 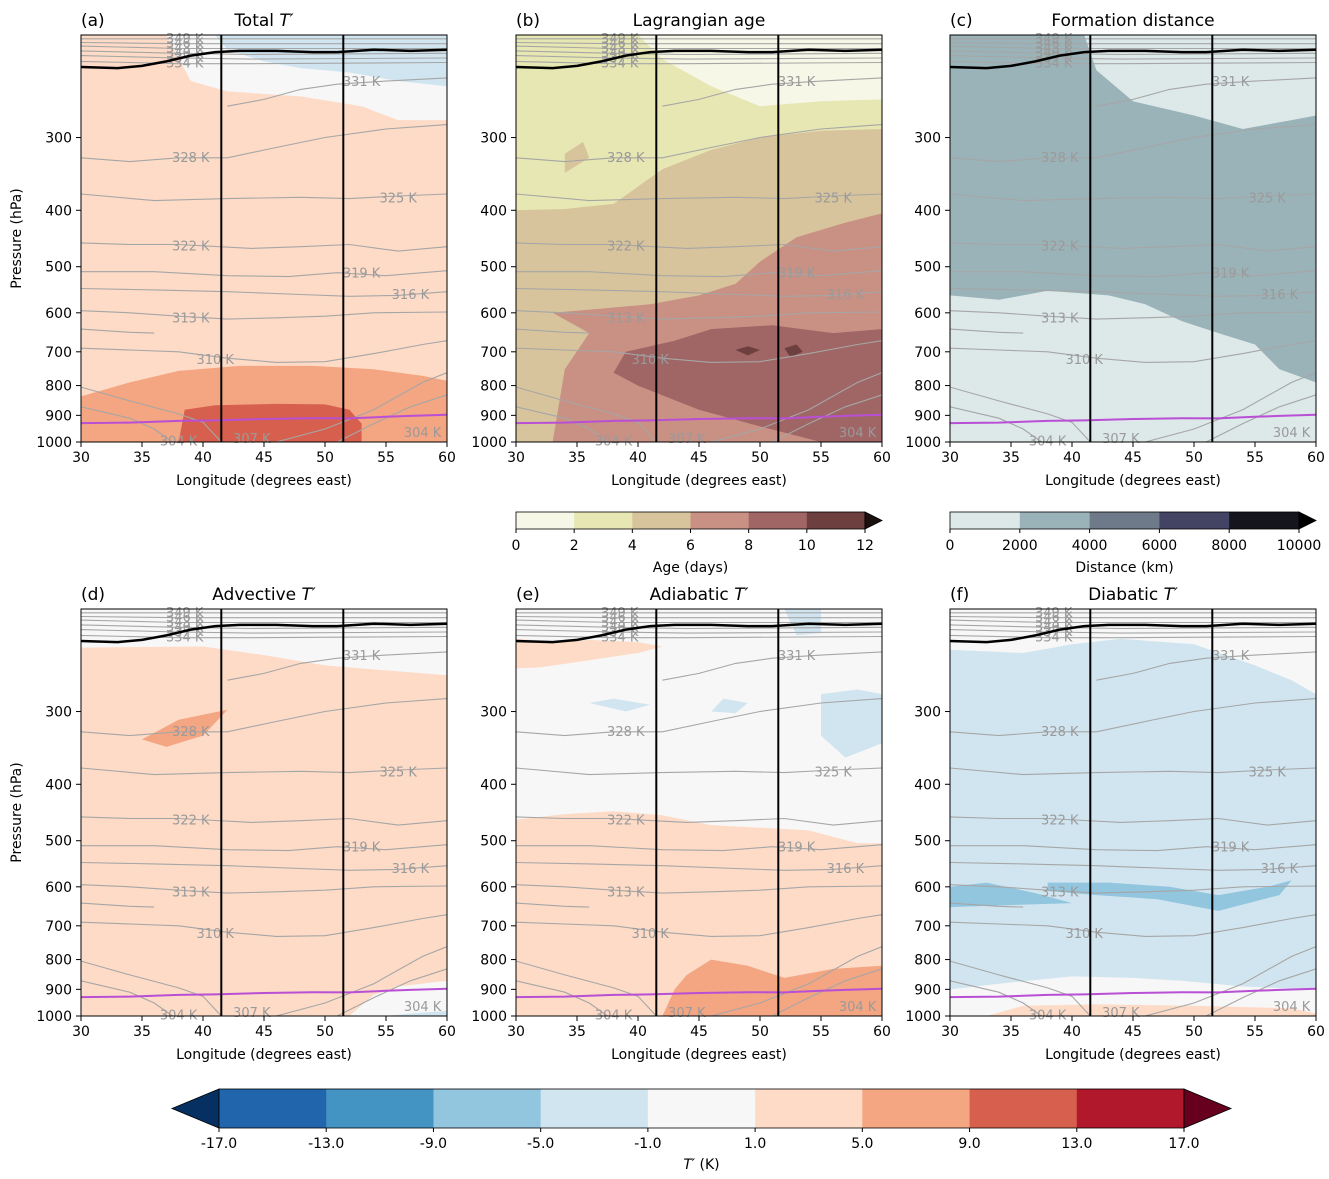 I want to click on colorbar-tick-label: -1.0, so click(x=647, y=1144).